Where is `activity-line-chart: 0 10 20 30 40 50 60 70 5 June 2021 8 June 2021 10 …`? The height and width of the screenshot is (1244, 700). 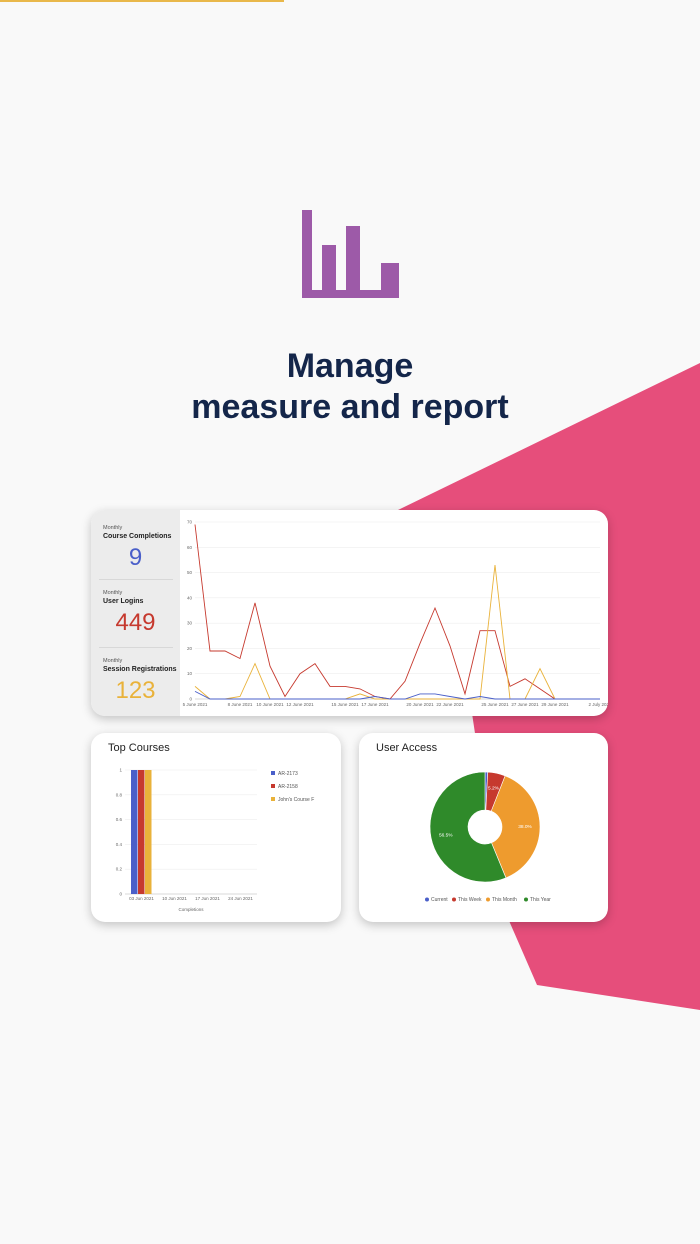
activity-line-chart: 0 10 20 30 40 50 60 70 5 June 2021 8 June 2021 10 … is located at coordinates (395, 614).